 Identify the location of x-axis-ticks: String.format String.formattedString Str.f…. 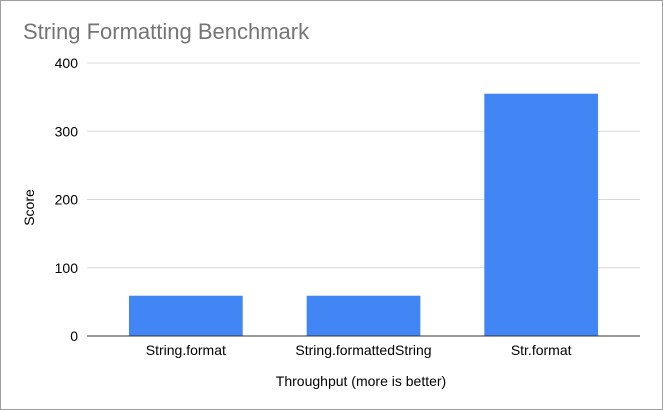
(359, 350).